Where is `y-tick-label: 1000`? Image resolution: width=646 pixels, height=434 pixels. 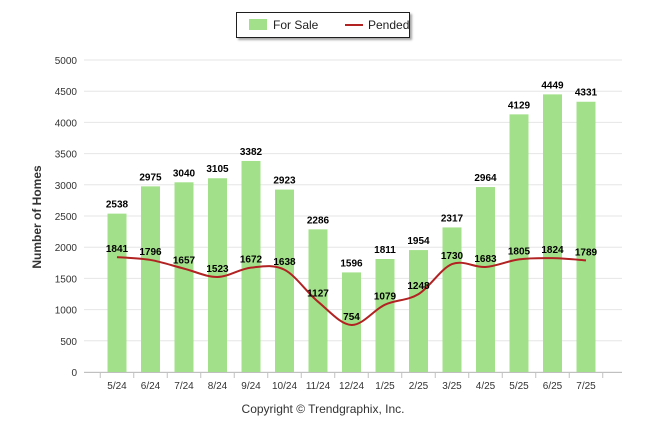 y-tick-label: 1000 is located at coordinates (66, 311).